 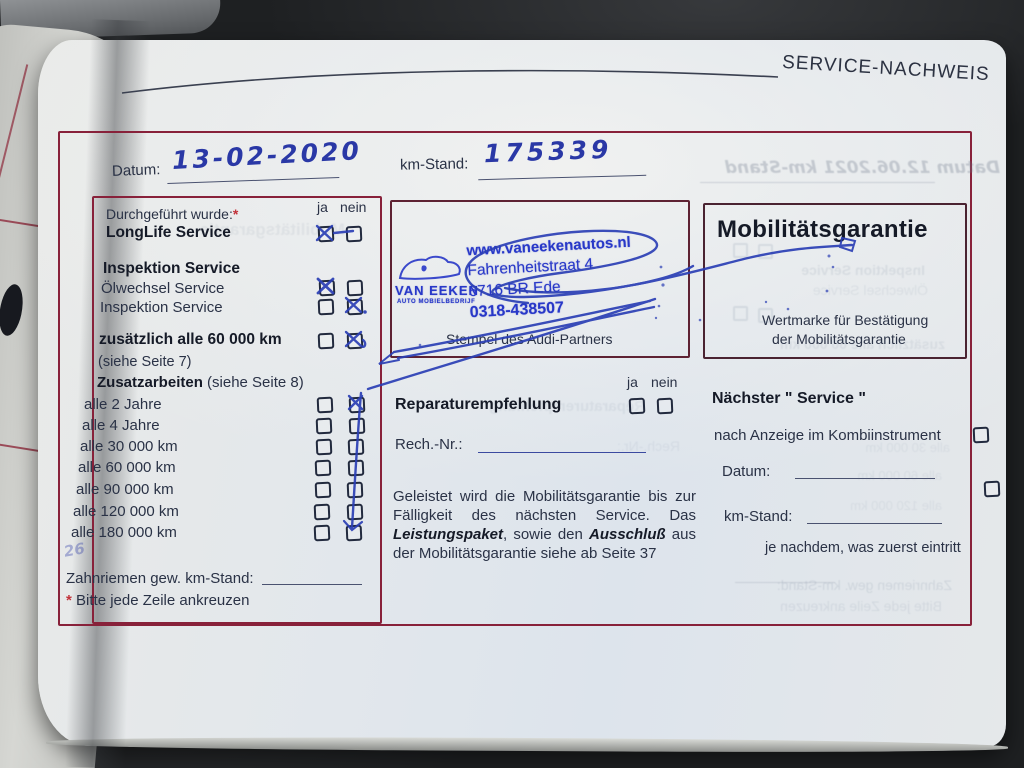 I want to click on row-alle-120000km: alle 120 000 km, so click(x=126, y=511).